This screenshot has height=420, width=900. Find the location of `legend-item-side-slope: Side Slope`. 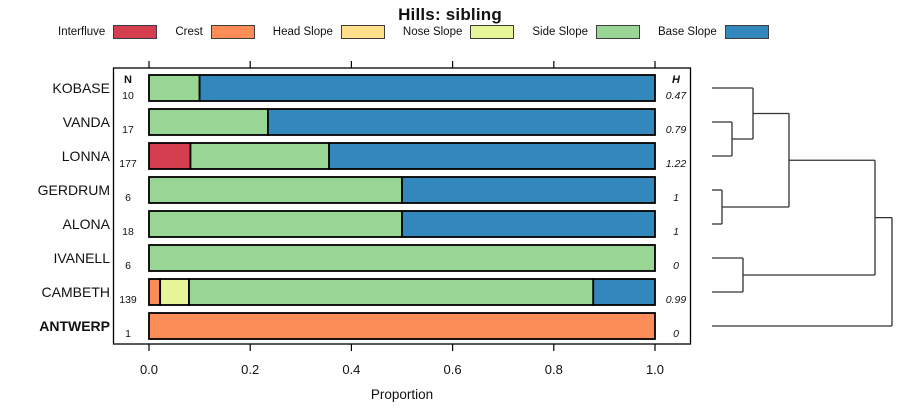

legend-item-side-slope: Side Slope is located at coordinates (586, 32).